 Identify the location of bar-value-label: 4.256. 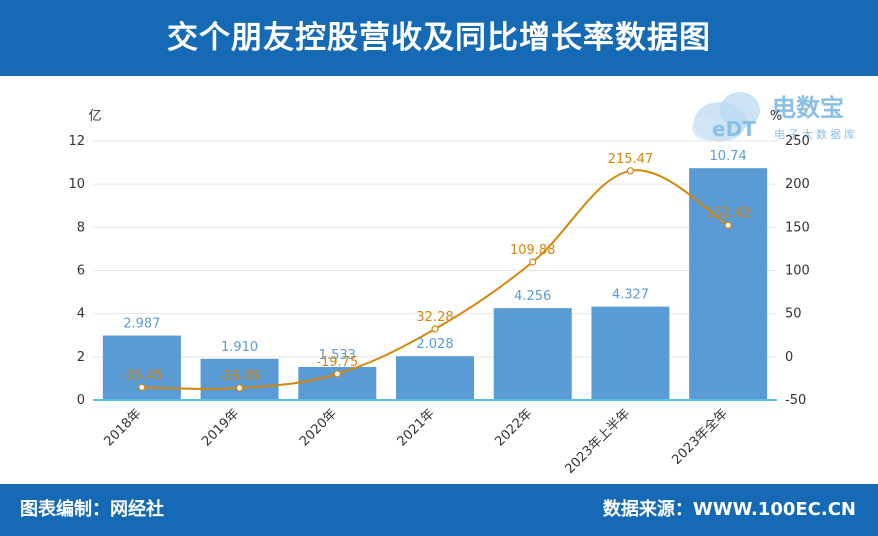
(532, 296).